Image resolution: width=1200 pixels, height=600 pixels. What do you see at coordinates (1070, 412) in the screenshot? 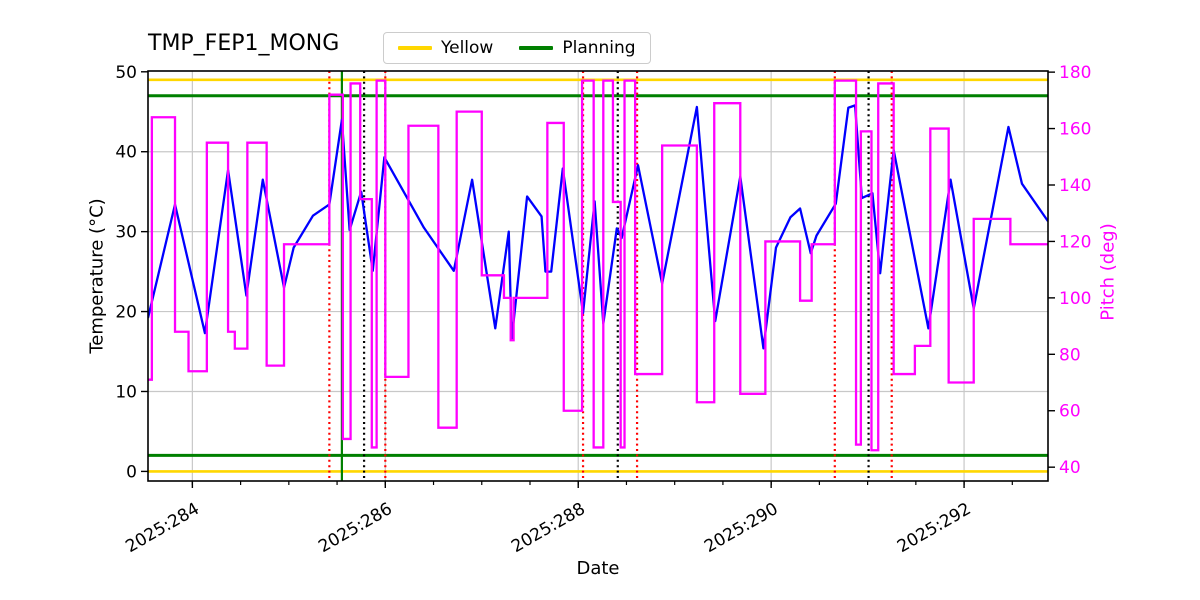
I see `y-right-tick-label: 60` at bounding box center [1070, 412].